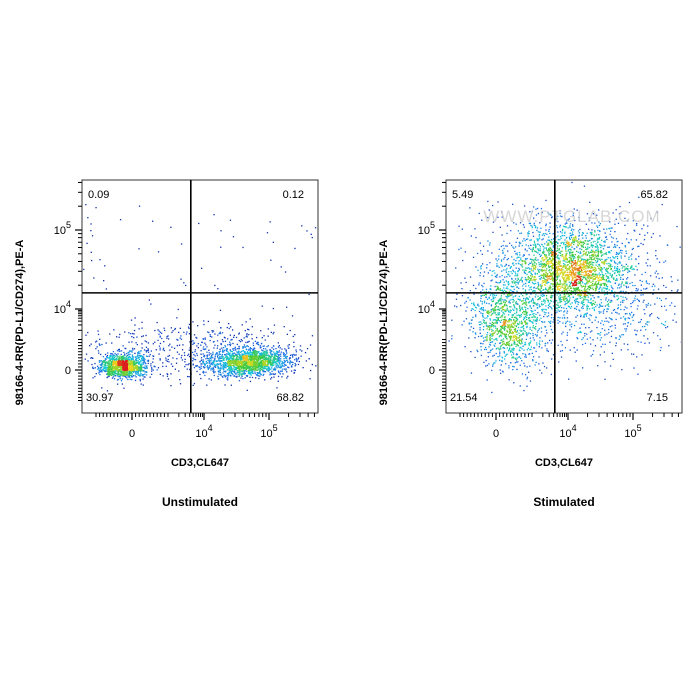  What do you see at coordinates (571, 216) in the screenshot?
I see `watermark-text: WWW.PTGLAB.COM` at bounding box center [571, 216].